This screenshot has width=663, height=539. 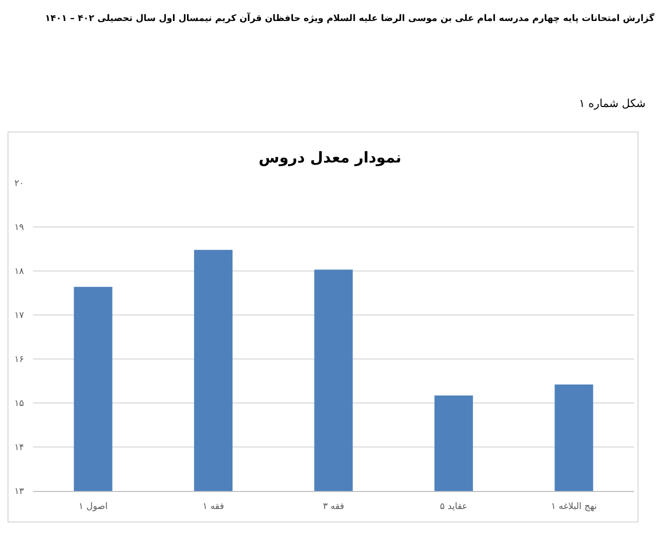 I want to click on y-tick-label: ۱۵, so click(x=19, y=404).